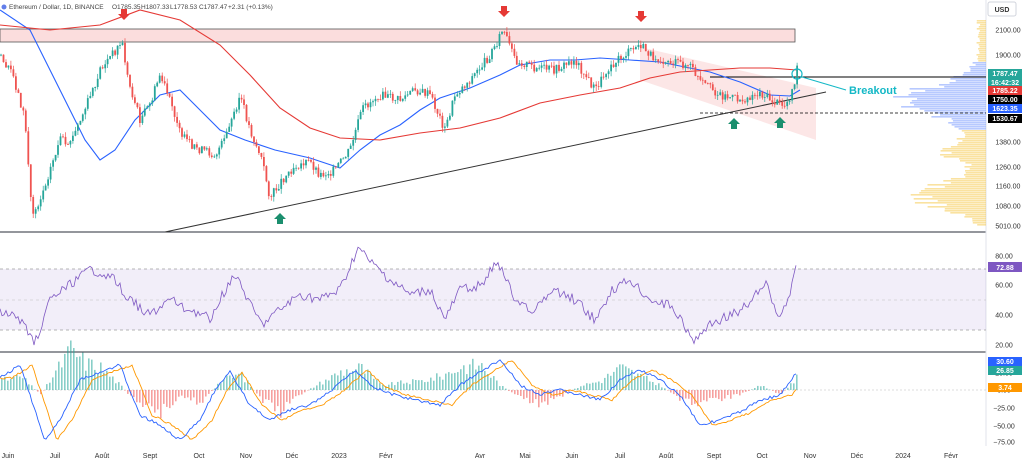 The height and width of the screenshot is (464, 1024). Describe the element at coordinates (797, 74) in the screenshot. I see `breakout-marker` at that location.